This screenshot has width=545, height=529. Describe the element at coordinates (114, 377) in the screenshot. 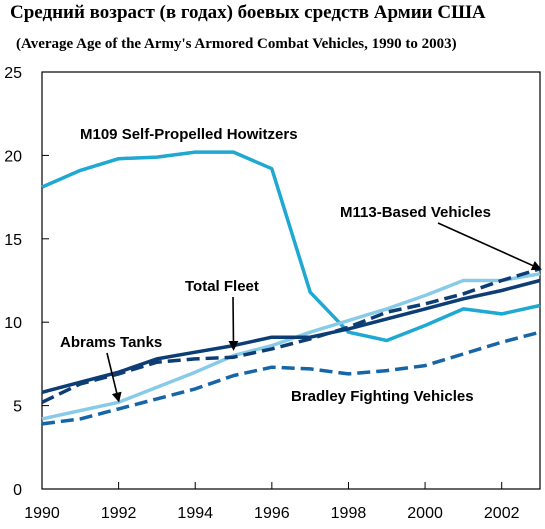

I see `annotation-arrow-abrams-tanks` at that location.